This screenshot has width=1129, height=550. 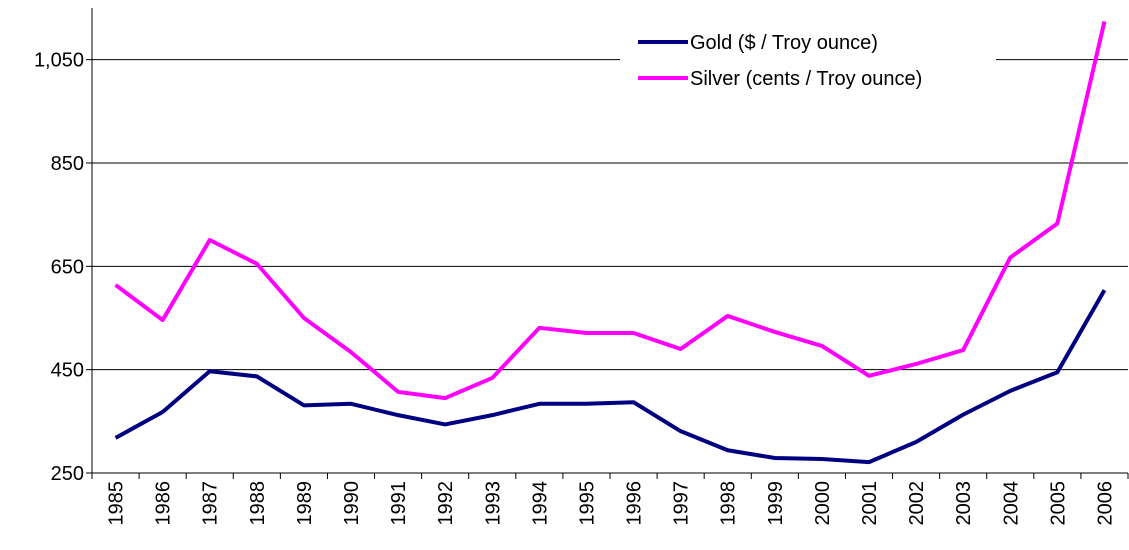 What do you see at coordinates (164, 503) in the screenshot?
I see `x-tick-label: 1986` at bounding box center [164, 503].